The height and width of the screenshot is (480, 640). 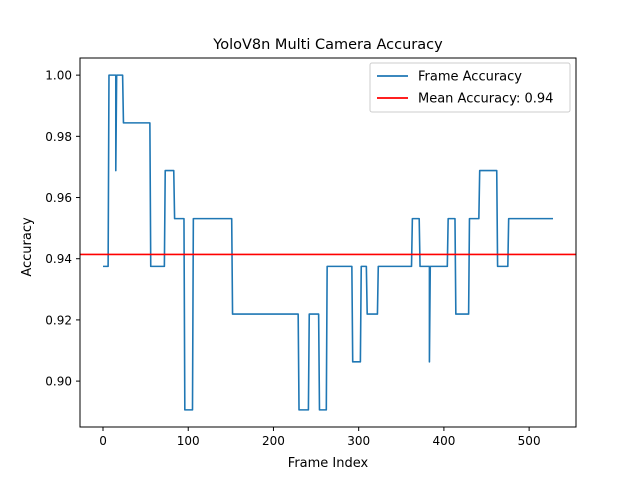 I want to click on y-tick-label-2: 0.94, so click(x=58, y=259).